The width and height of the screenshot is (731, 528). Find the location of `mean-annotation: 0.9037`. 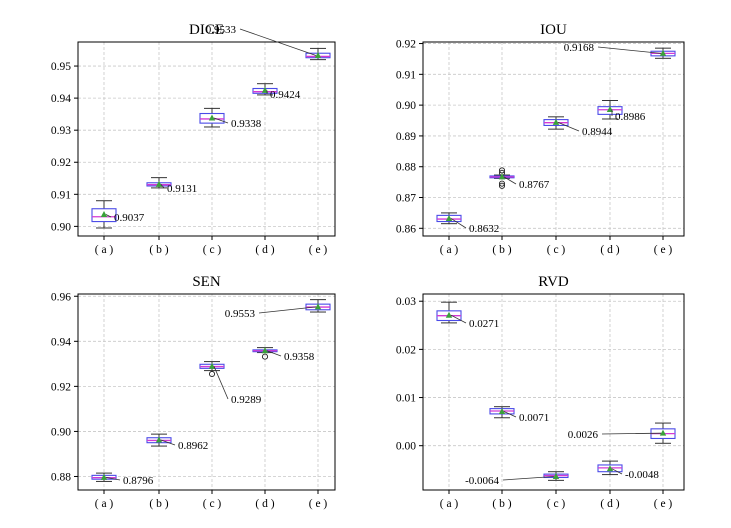

mean-annotation: 0.9037 is located at coordinates (129, 218).